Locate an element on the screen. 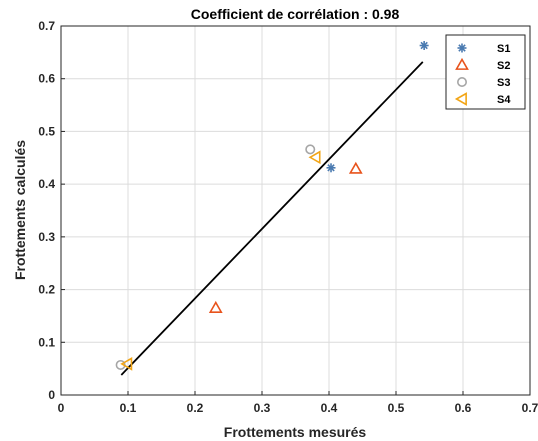  x-tick-label: 0.7 is located at coordinates (530, 408).